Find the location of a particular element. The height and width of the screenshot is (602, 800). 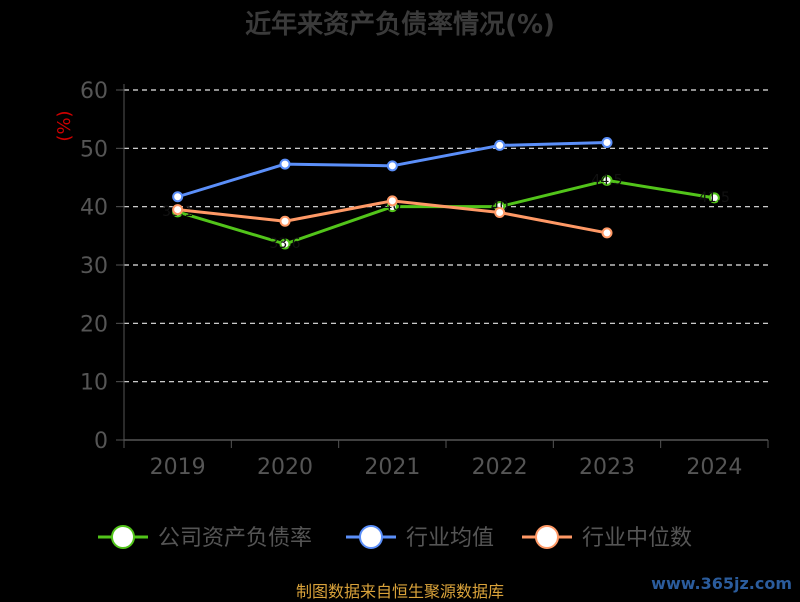

y-tick-label: 20 is located at coordinates (94, 324).